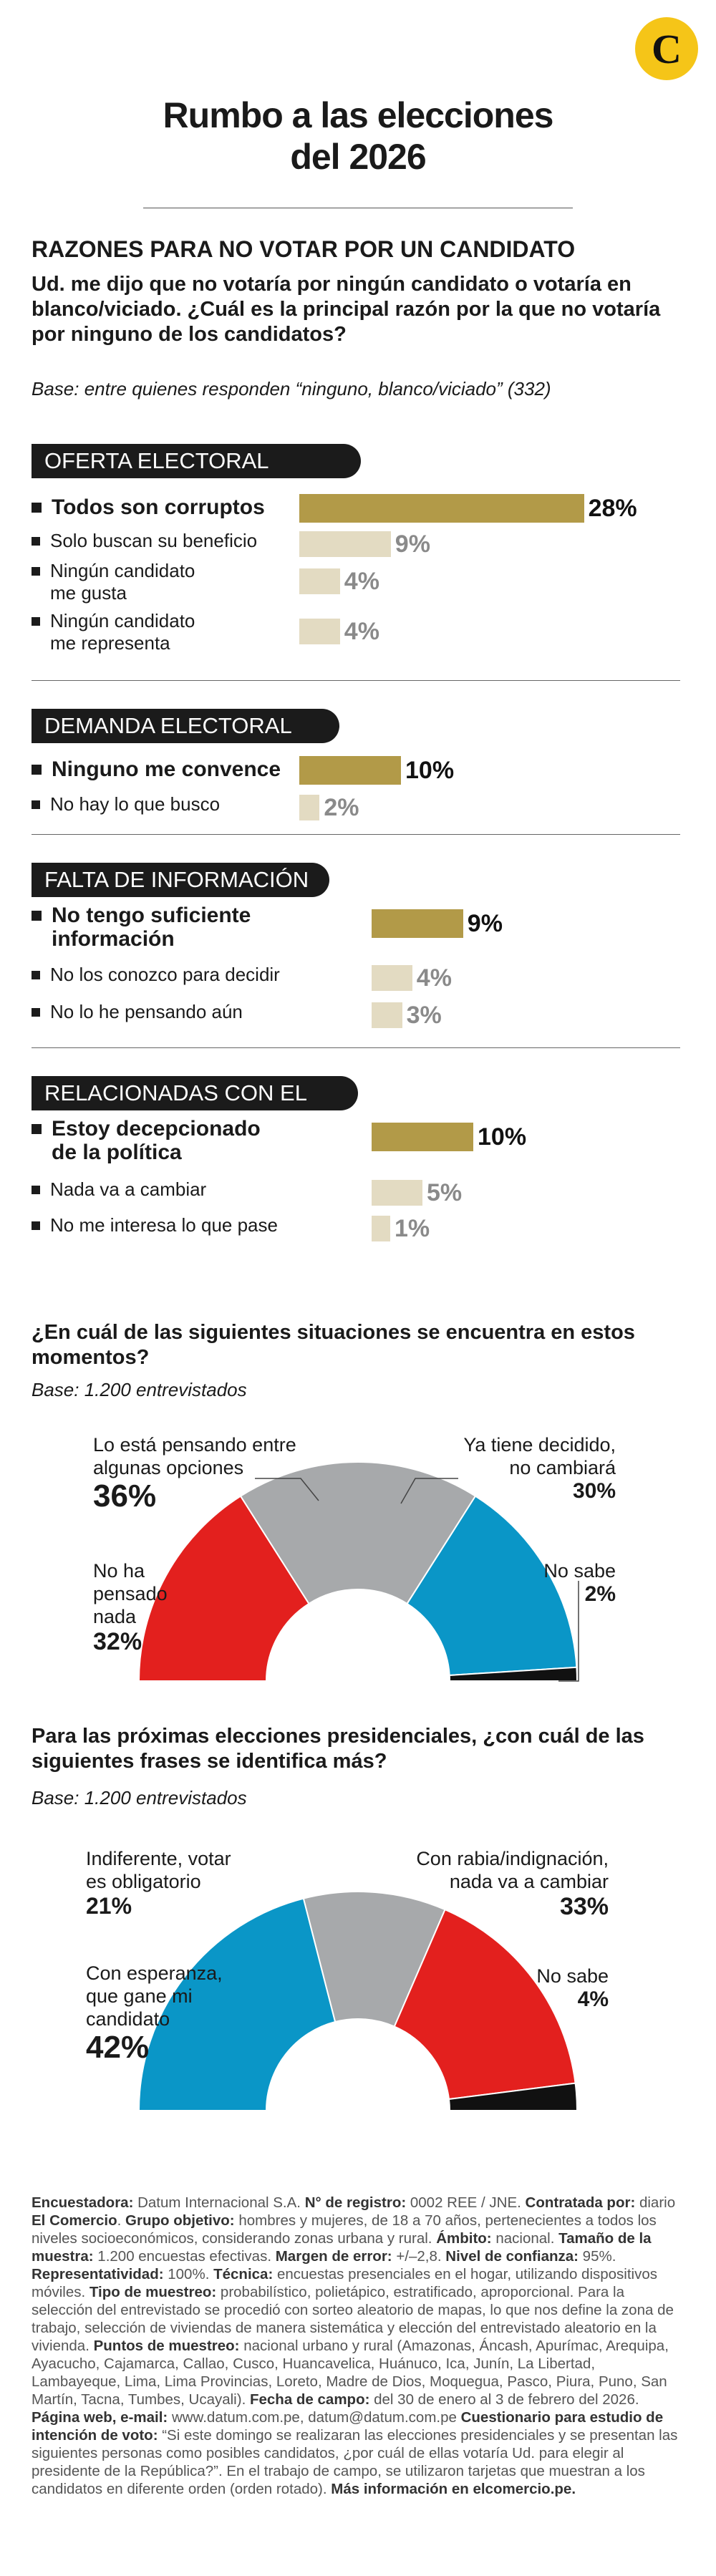  I want to click on footnote-segment: Nivel de confianza:, so click(512, 2256).